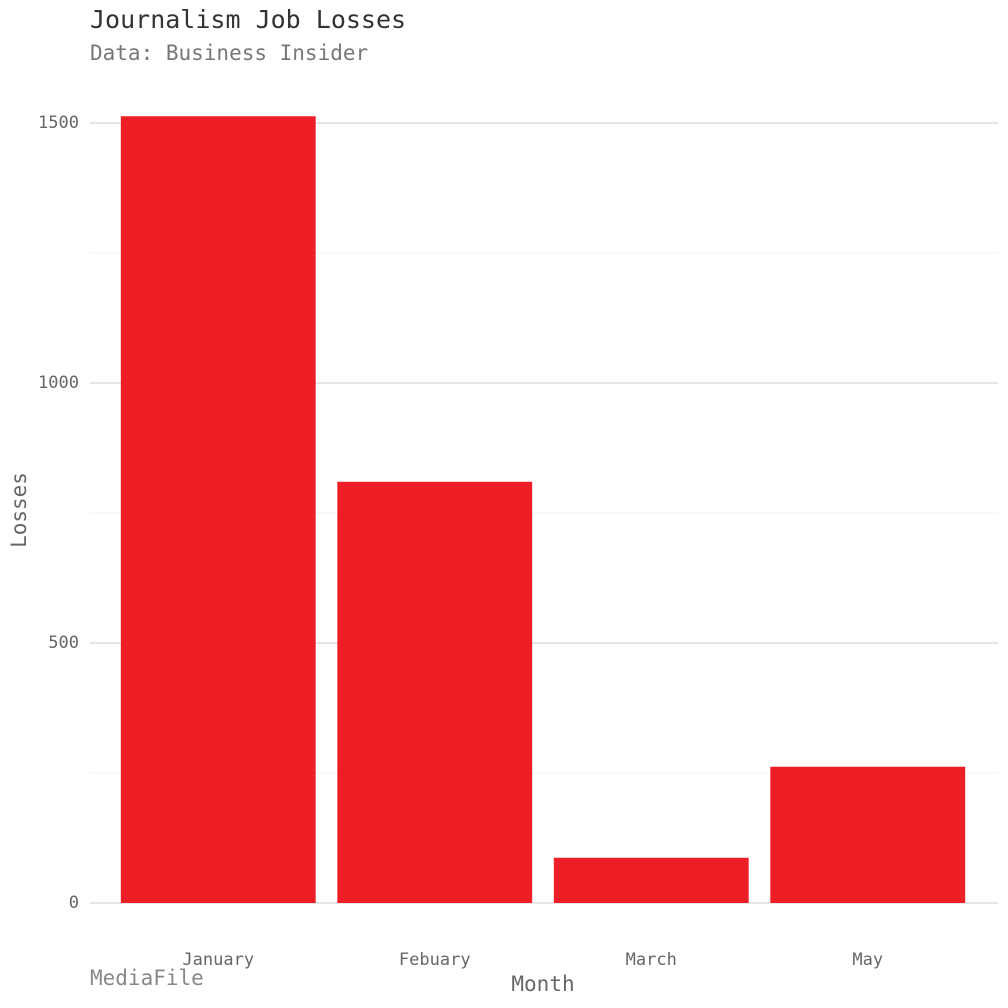 The image size is (1008, 1008). What do you see at coordinates (542, 984) in the screenshot?
I see `x-axis-label: Month` at bounding box center [542, 984].